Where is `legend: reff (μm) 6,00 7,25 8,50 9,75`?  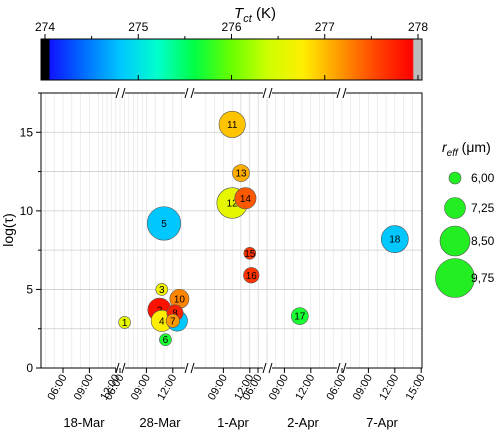 legend: reff (μm) 6,00 7,25 8,50 9,75 is located at coordinates (465, 218).